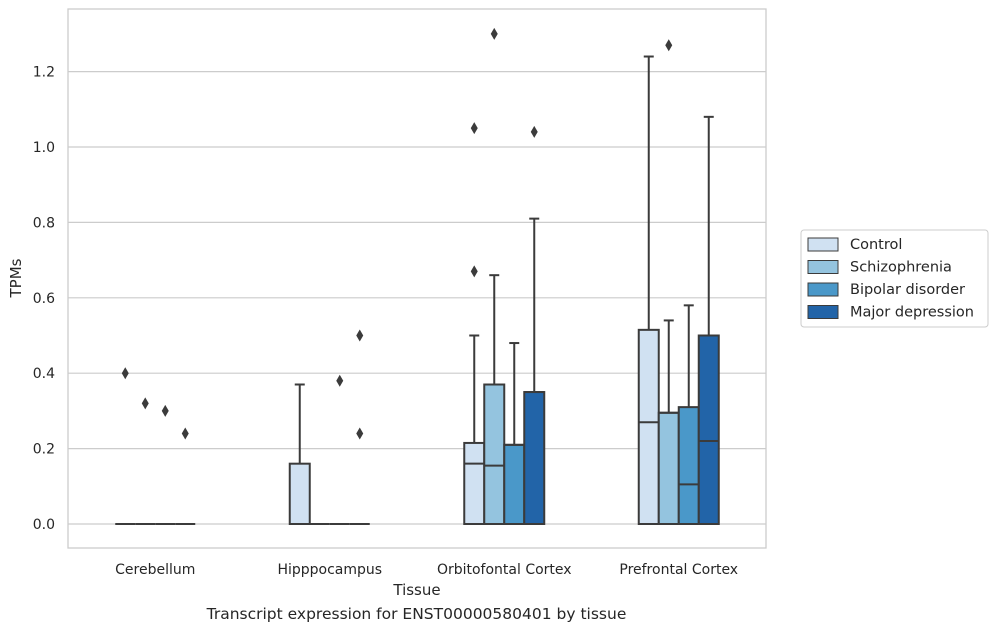  Describe the element at coordinates (678, 570) in the screenshot. I see `x-tick-label: Prefrontal Cortex` at that location.